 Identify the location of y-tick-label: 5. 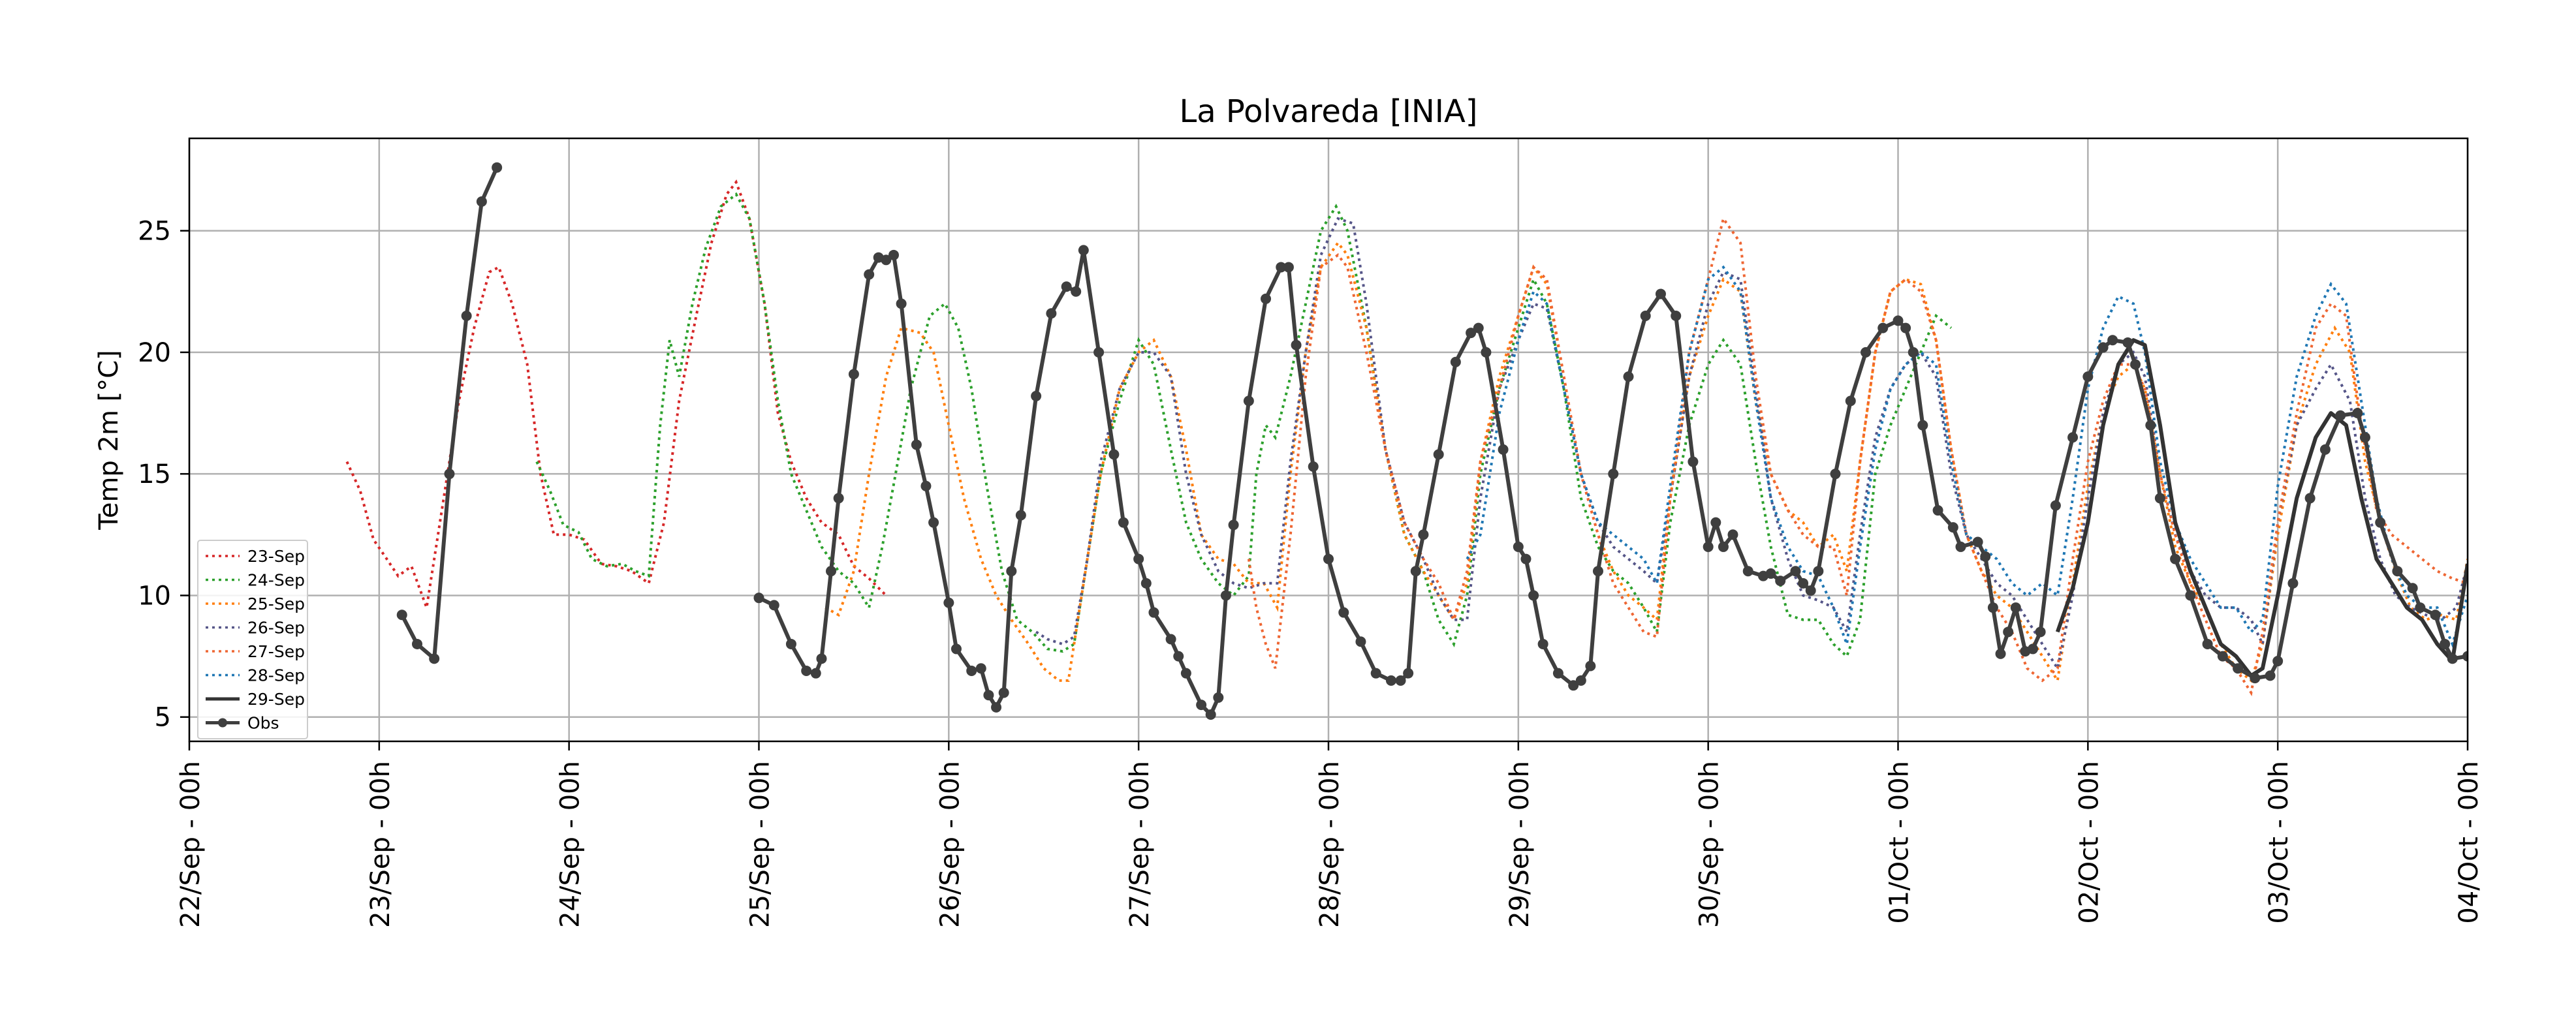
(163, 718).